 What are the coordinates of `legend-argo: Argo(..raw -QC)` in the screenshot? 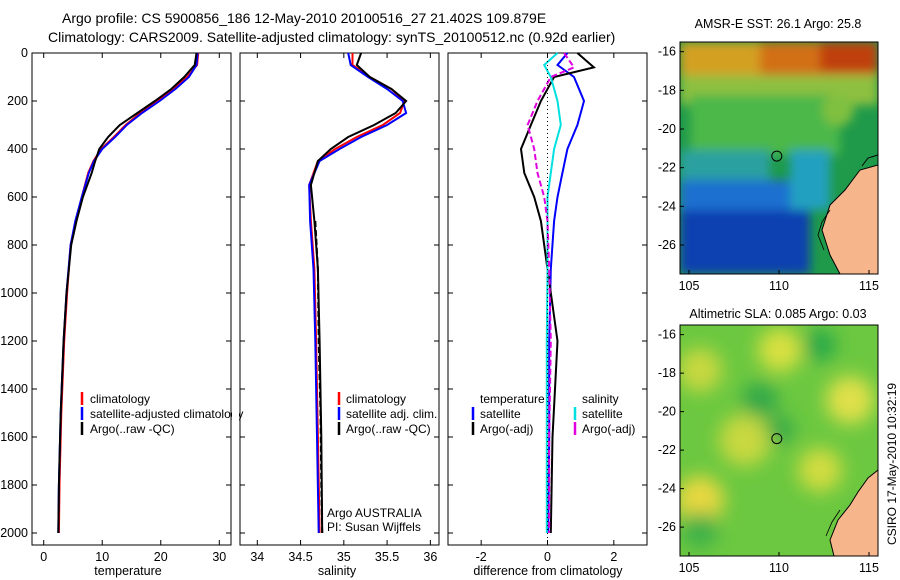 It's located at (132, 429).